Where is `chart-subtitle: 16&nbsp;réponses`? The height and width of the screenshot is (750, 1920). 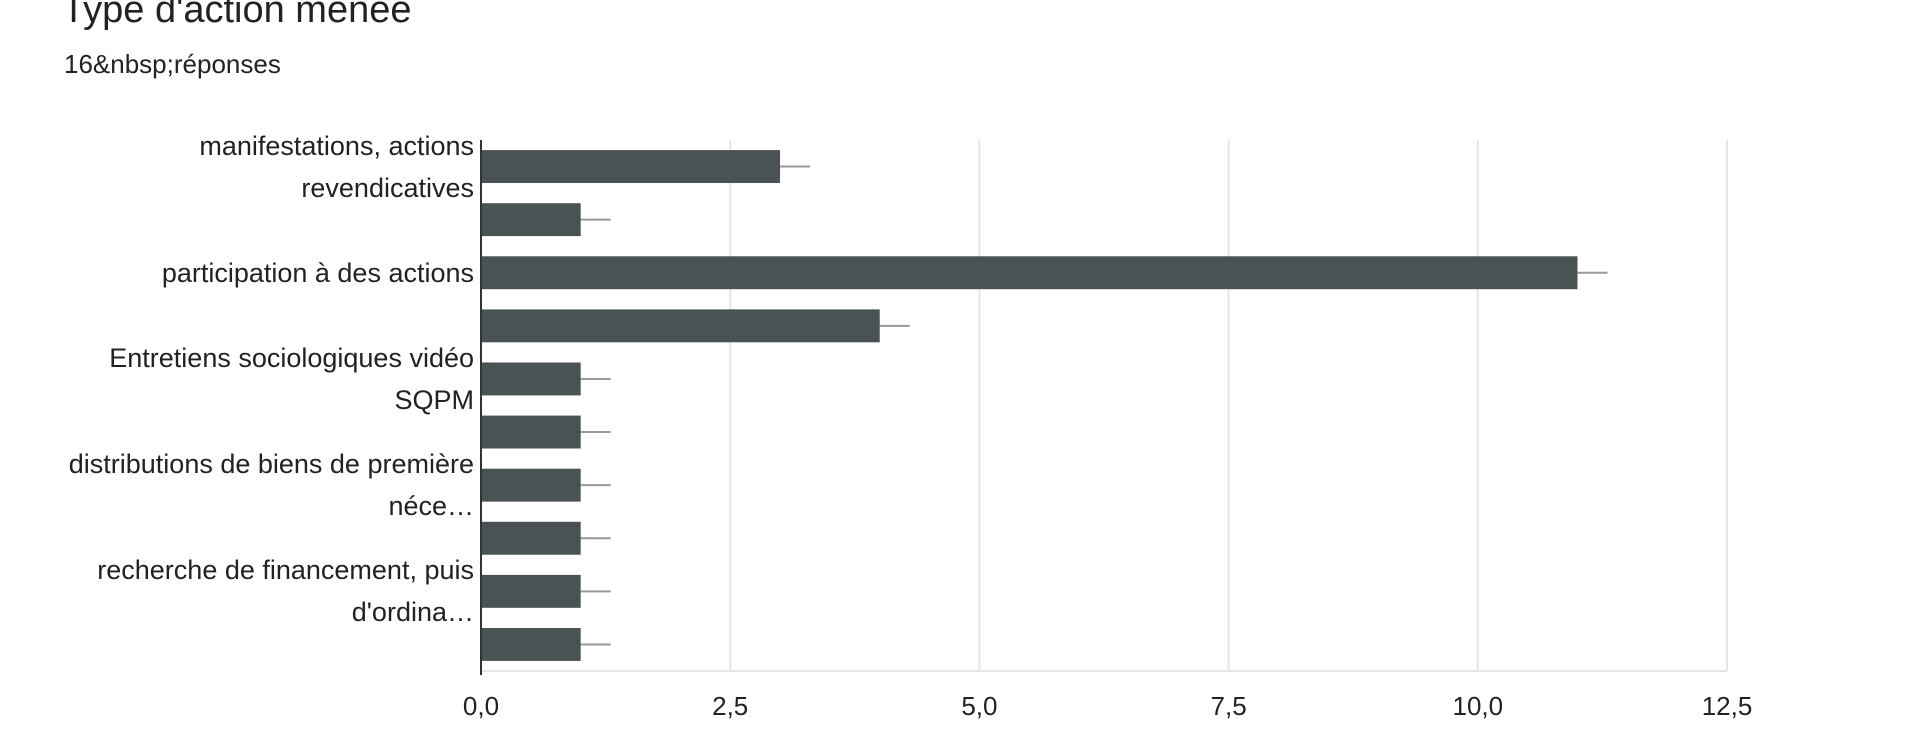
chart-subtitle: 16&nbsp;réponses is located at coordinates (172, 64).